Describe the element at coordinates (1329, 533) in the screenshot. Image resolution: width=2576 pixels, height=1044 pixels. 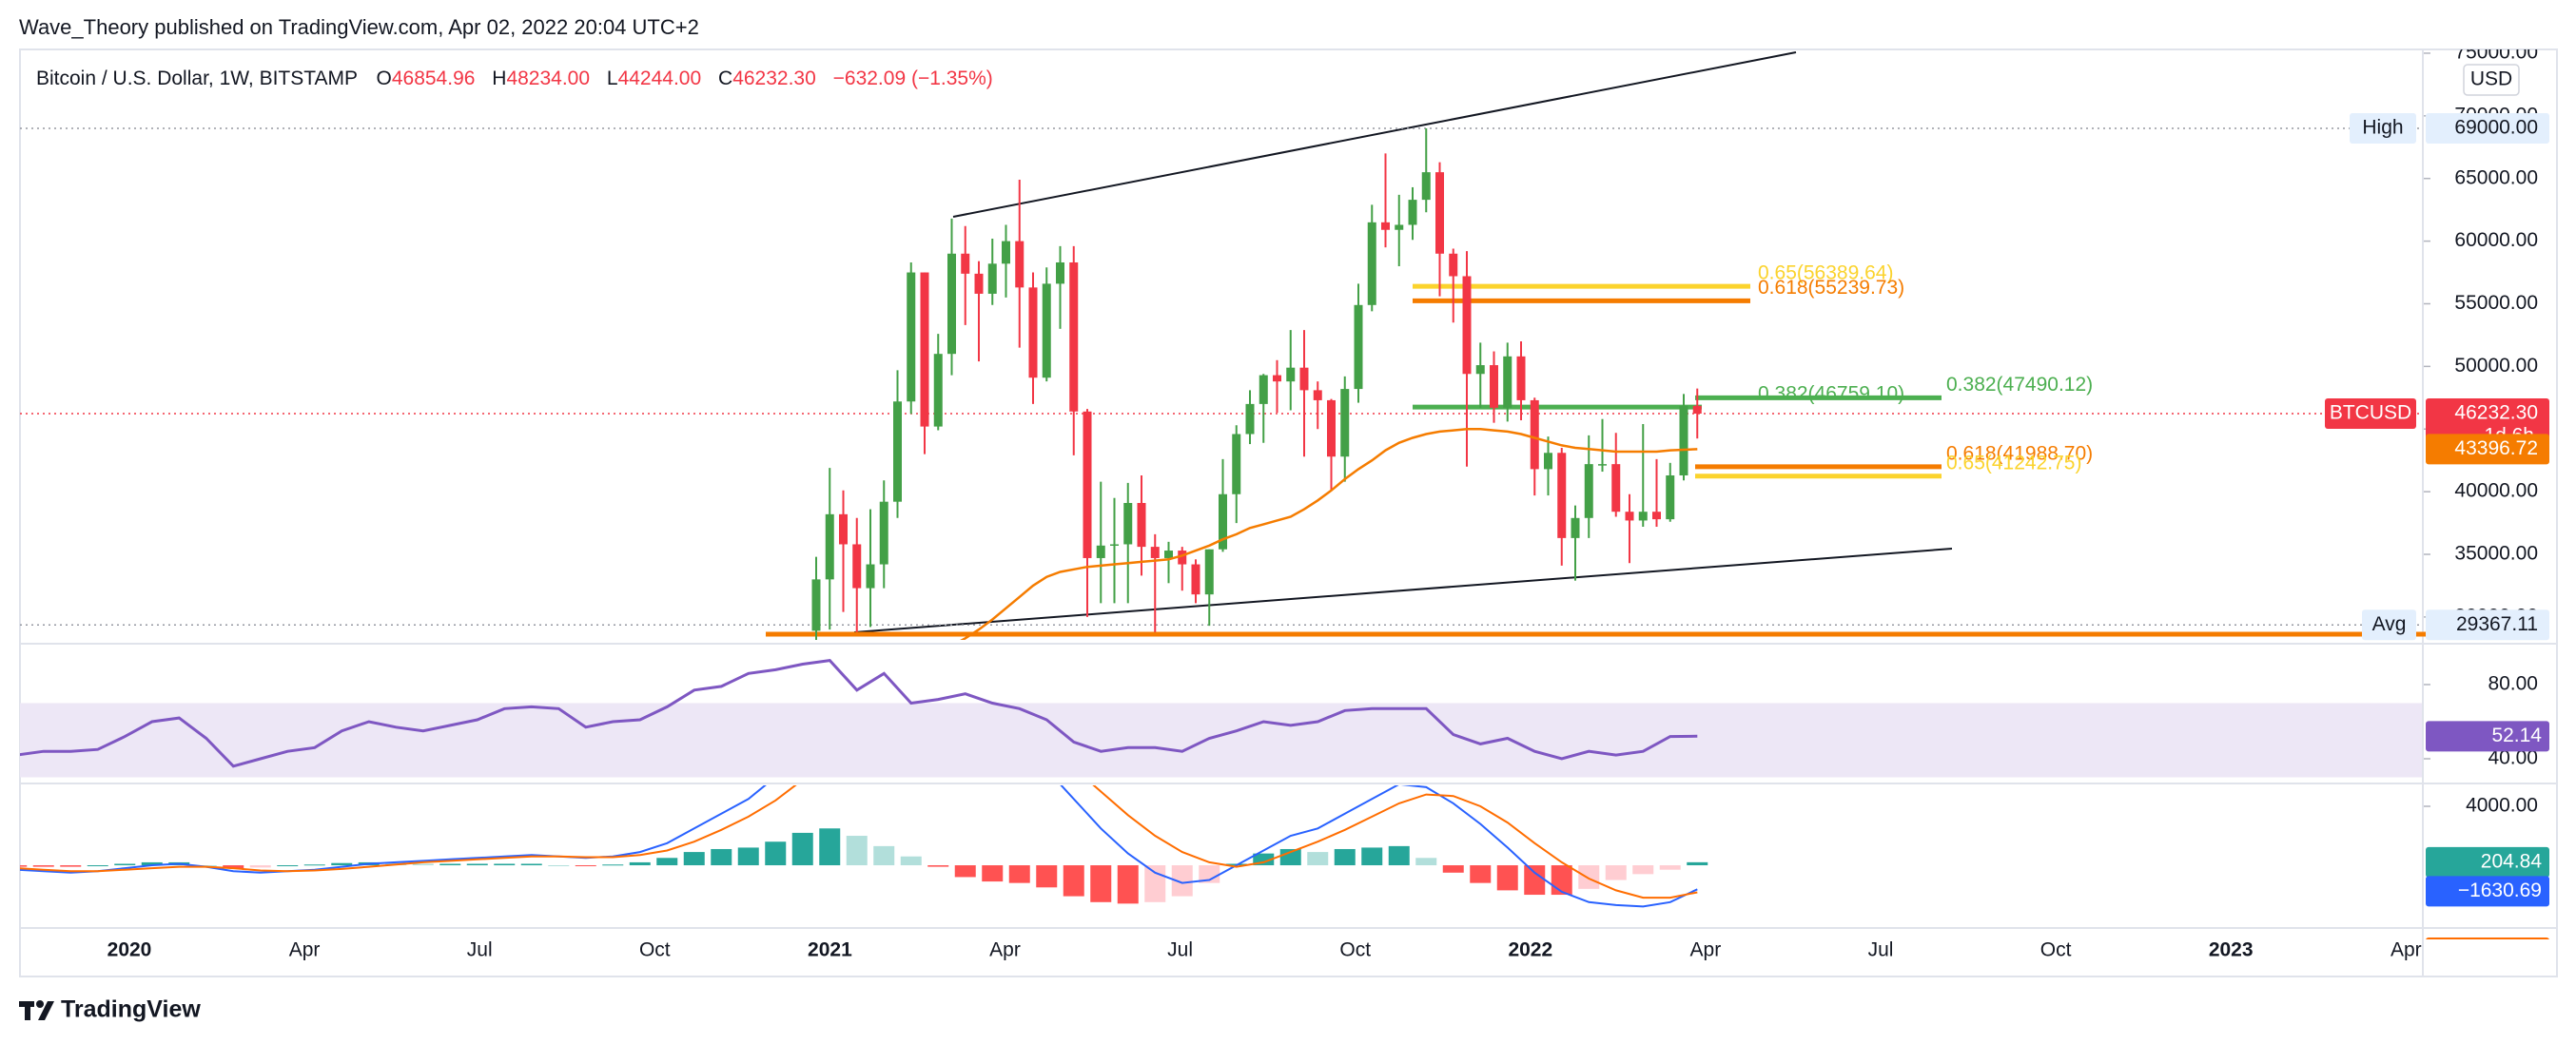
I see `moving-average-line` at that location.